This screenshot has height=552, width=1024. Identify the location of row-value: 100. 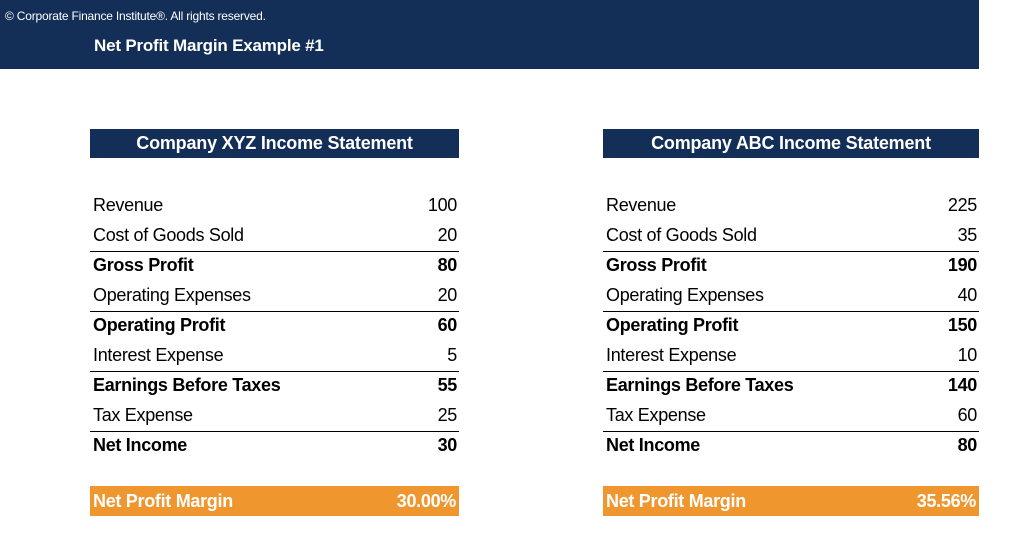
(442, 205).